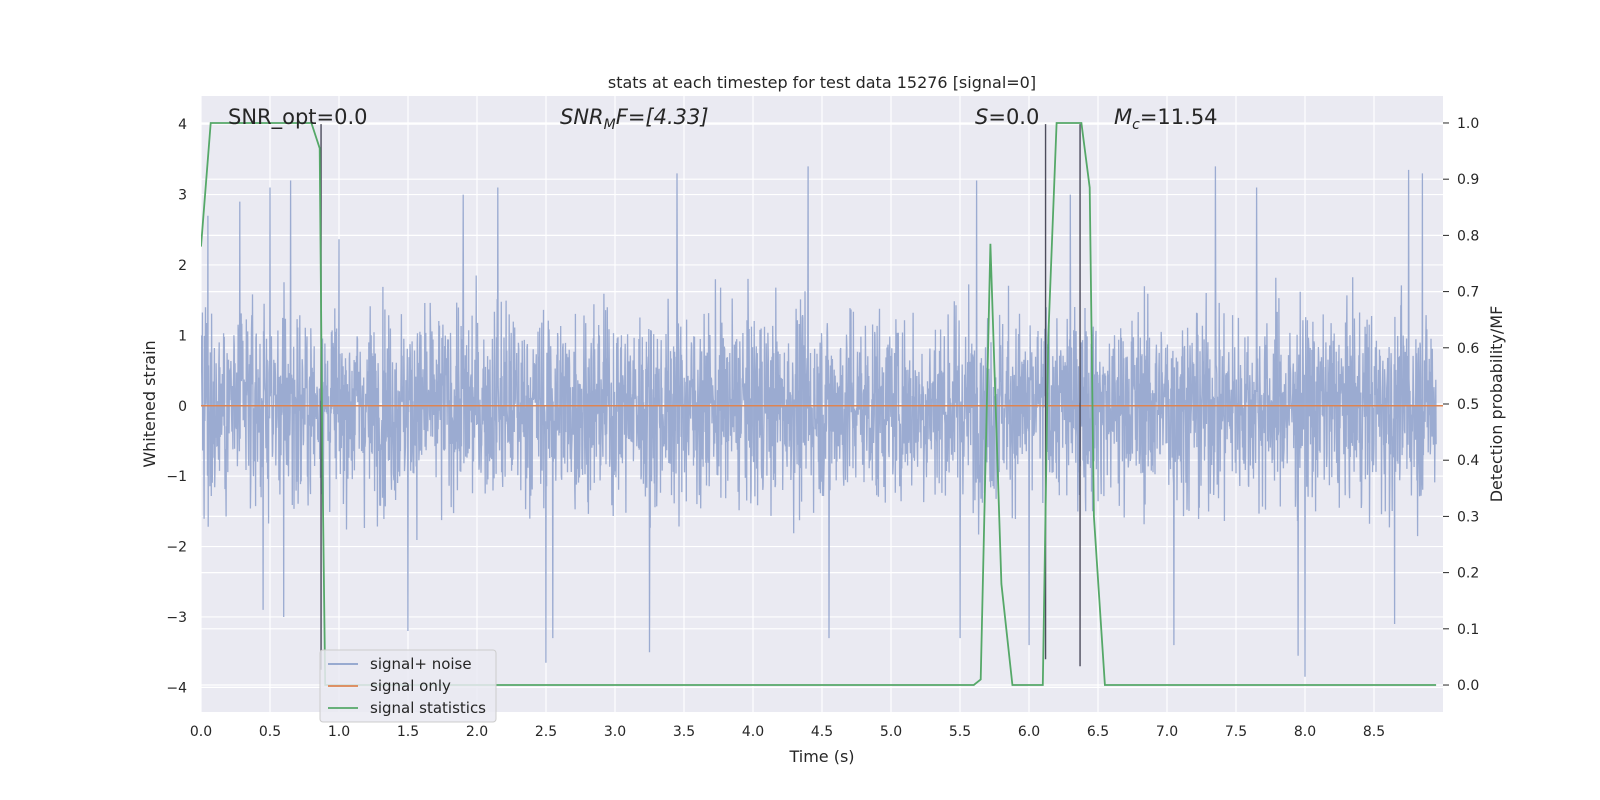  I want to click on y-tick-label: 4, so click(182, 125).